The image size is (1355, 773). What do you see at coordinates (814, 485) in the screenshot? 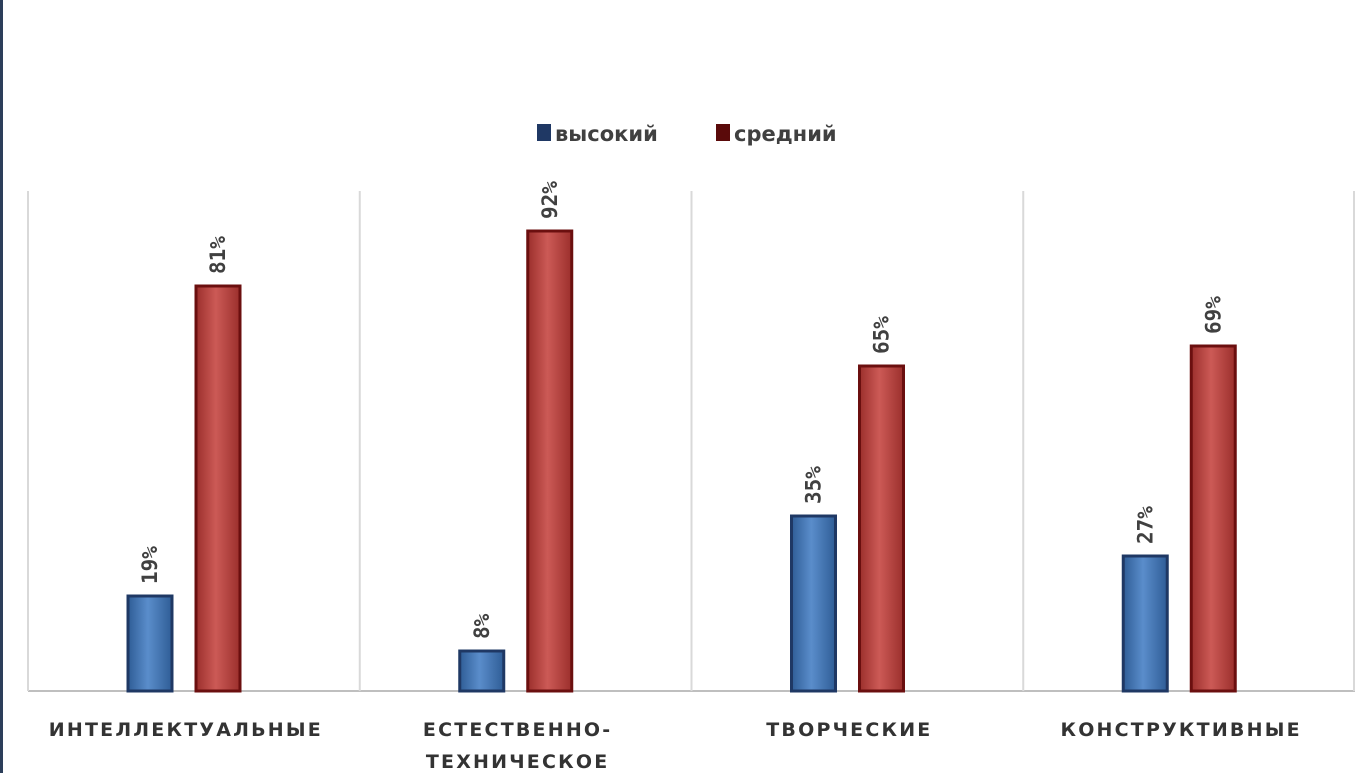
I see `data-label-0-2: 35%` at bounding box center [814, 485].